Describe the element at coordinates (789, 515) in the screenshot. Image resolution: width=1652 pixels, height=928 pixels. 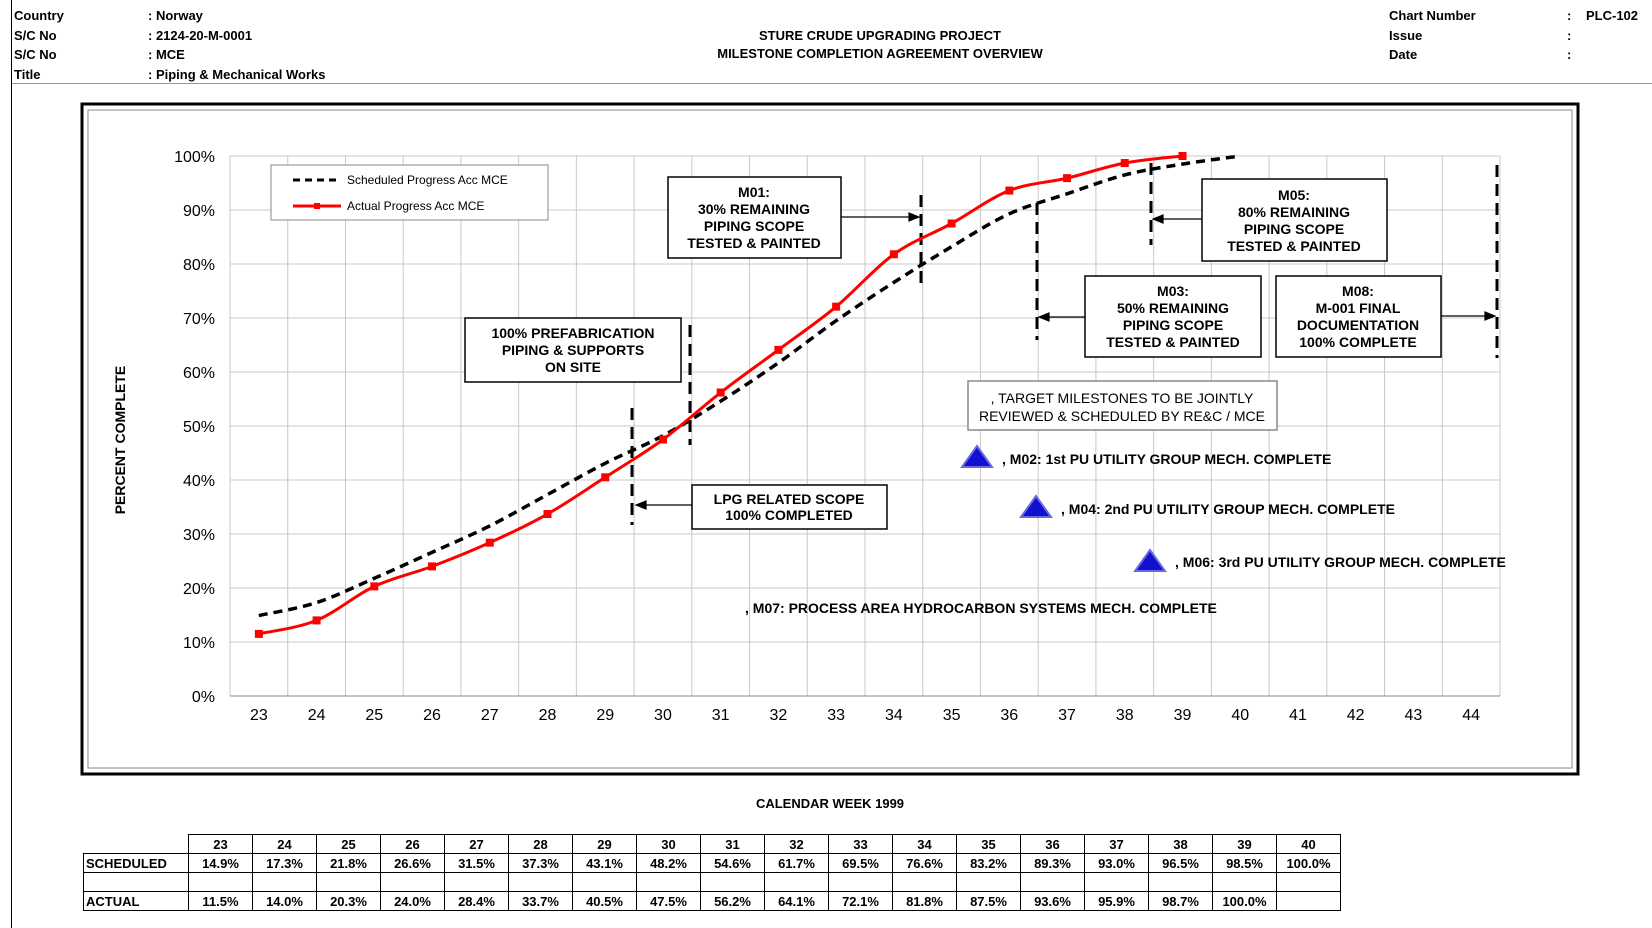
I see `annotation-lpg-line-2: 100% COMPLETED` at that location.